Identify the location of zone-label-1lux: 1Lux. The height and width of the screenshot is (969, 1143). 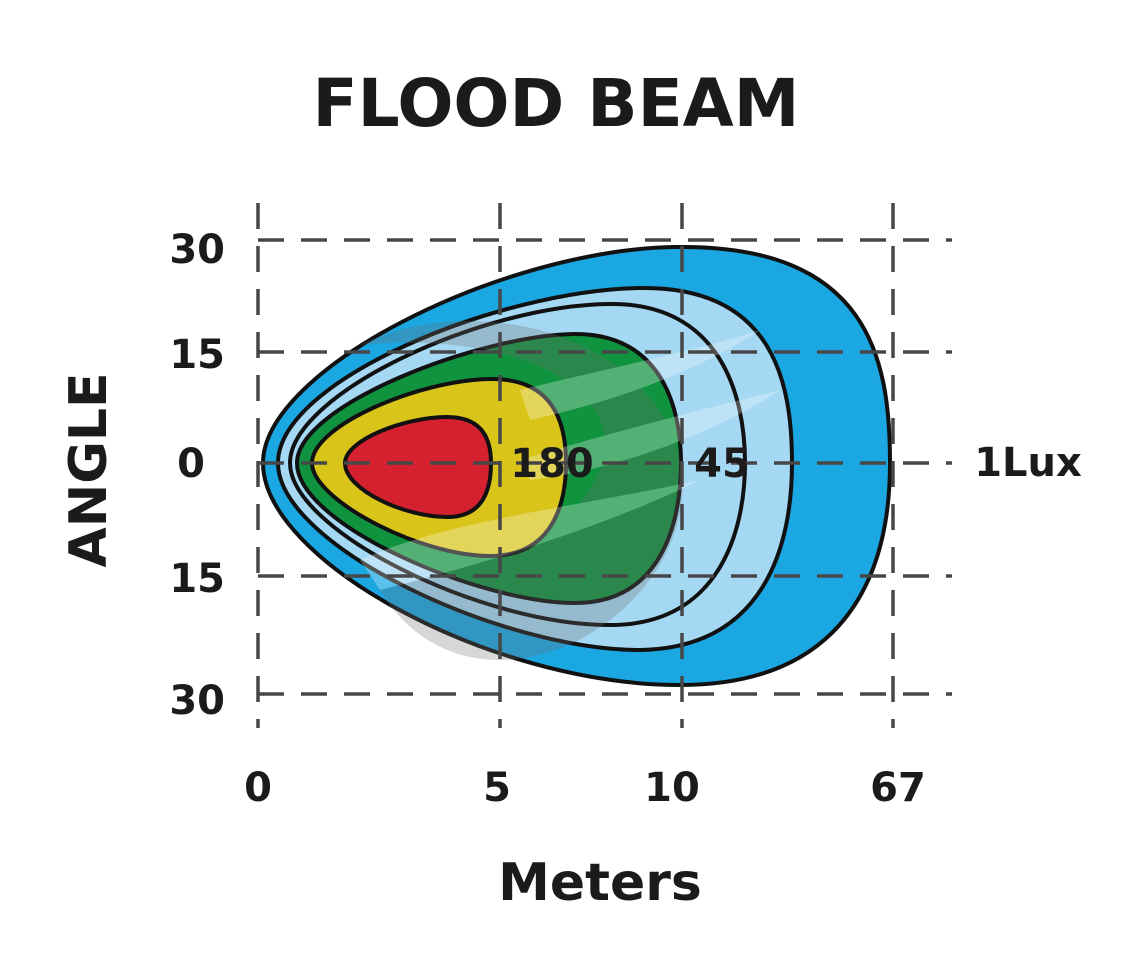
(1028, 463).